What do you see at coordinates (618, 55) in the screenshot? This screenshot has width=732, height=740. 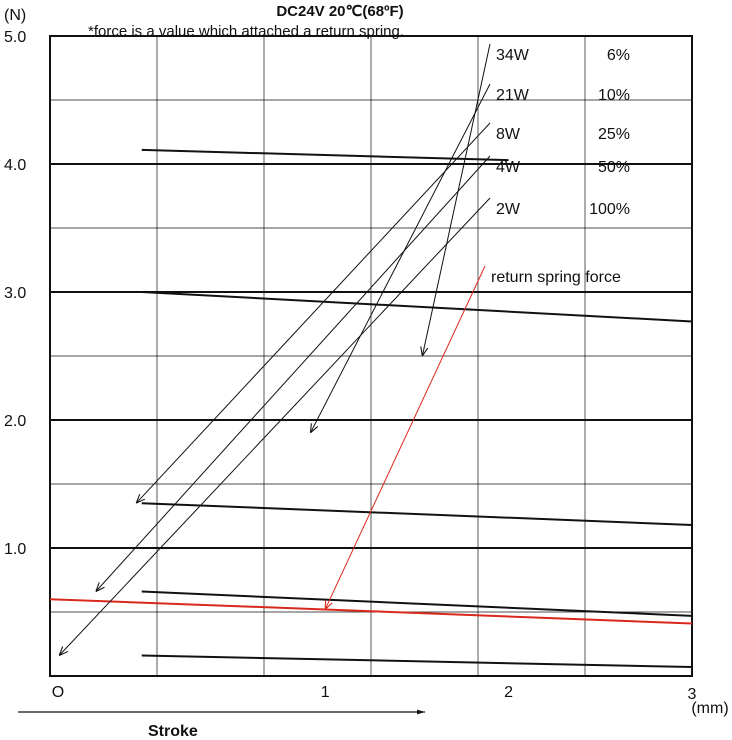 I see `legend-duty: 6%` at bounding box center [618, 55].